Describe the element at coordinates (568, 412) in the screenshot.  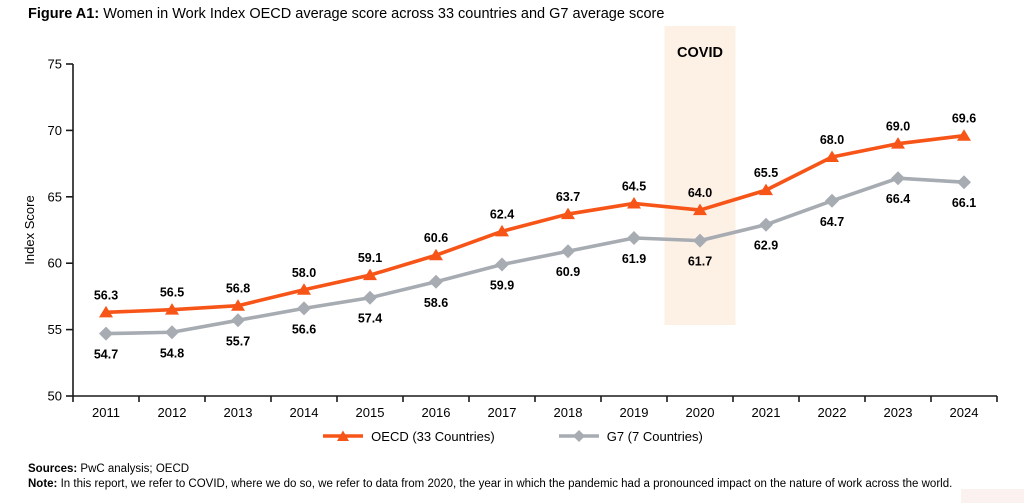
I see `x-tick-label: 2018` at that location.